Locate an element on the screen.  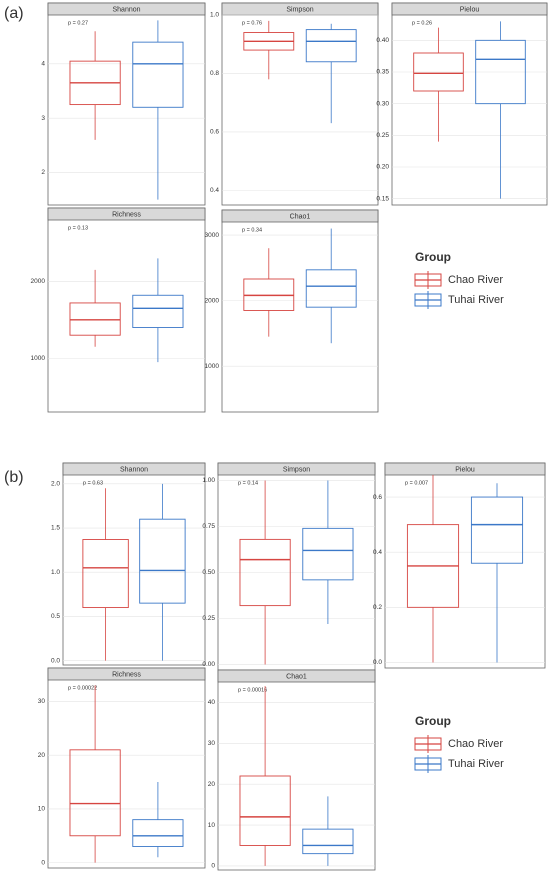
y-tick-label: 4 is located at coordinates (43, 64).